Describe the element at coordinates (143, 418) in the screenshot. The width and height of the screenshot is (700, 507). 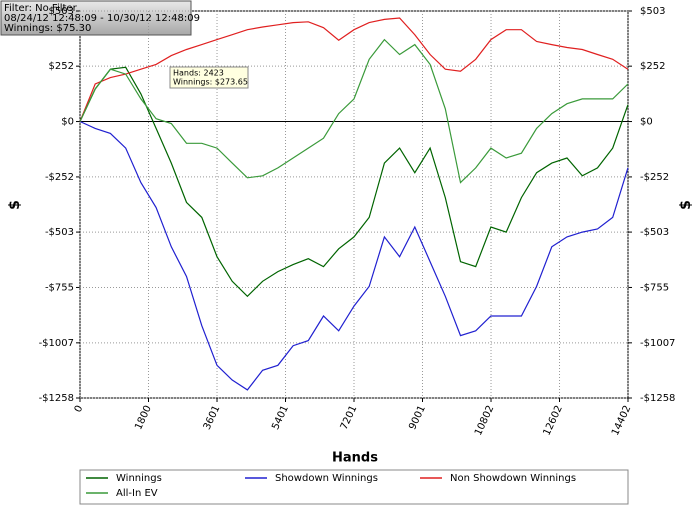
I see `x-tick-label: 1800` at that location.